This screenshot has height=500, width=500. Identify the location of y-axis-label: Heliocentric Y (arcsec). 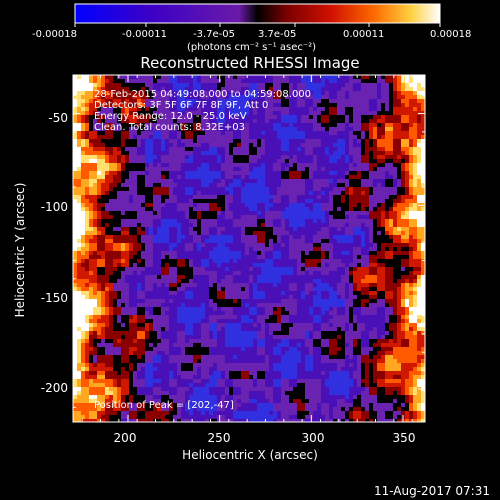
(20, 250).